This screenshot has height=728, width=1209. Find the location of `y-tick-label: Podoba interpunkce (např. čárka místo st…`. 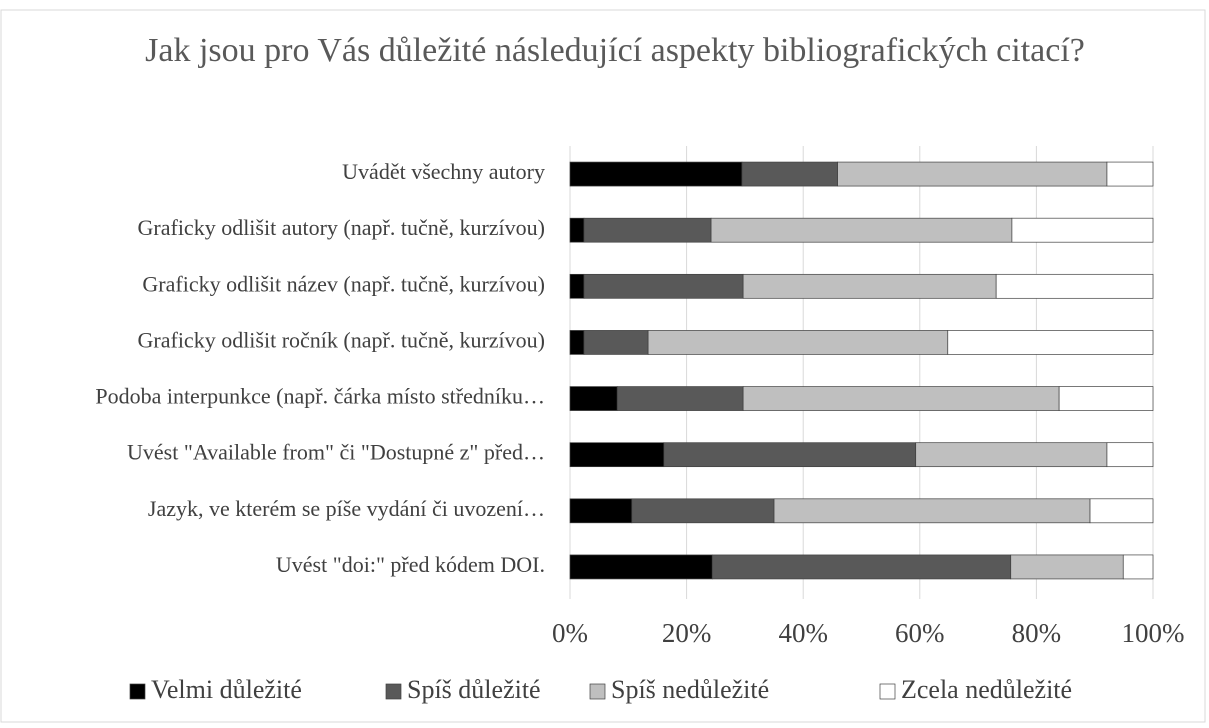

y-tick-label: Podoba interpunkce (např. čárka místo st… is located at coordinates (320, 396).